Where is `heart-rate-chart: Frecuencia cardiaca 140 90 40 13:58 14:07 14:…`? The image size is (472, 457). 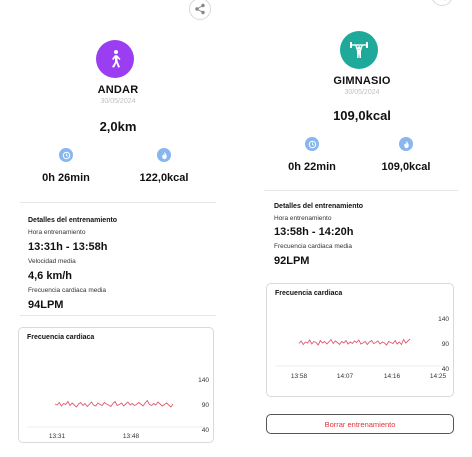 heart-rate-chart: Frecuencia cardiaca 140 90 40 13:58 14:07 14:… is located at coordinates (360, 340).